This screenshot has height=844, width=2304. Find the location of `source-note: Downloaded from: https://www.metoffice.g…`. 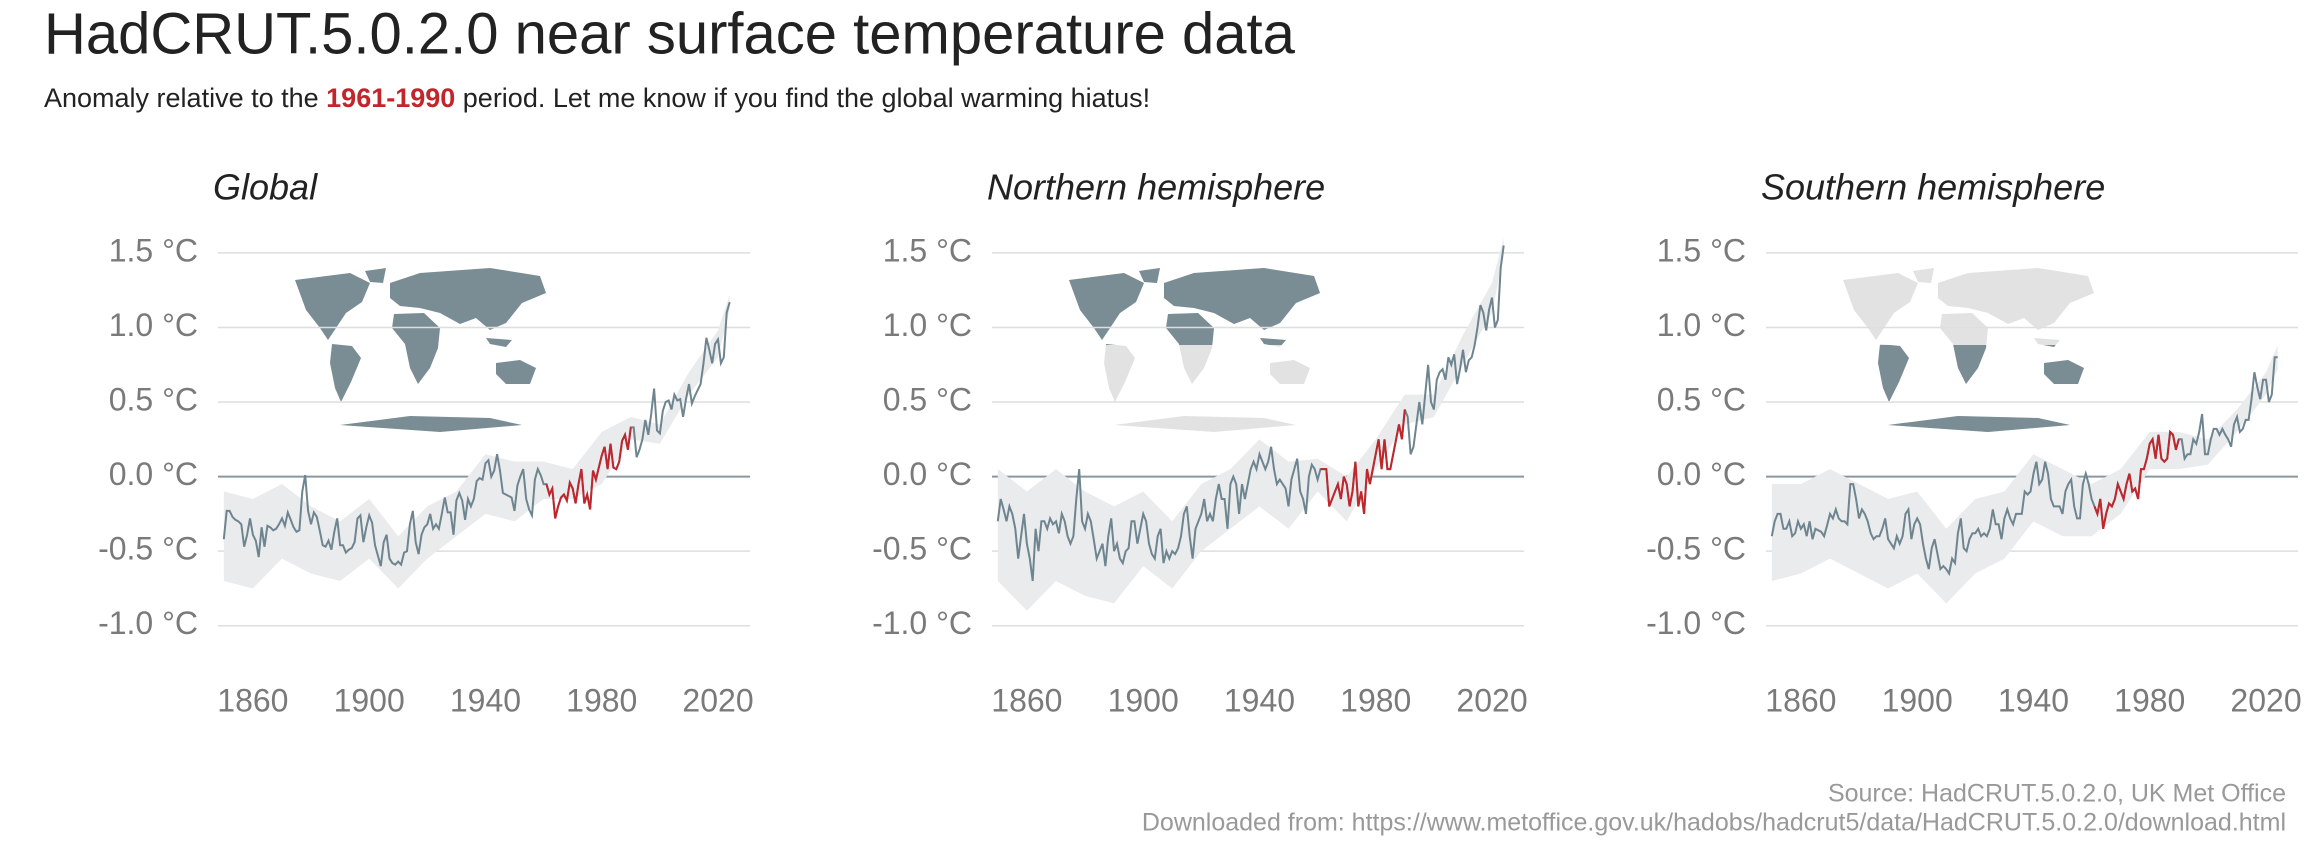

source-note: Downloaded from: https://www.metoffice.g… is located at coordinates (1714, 823).